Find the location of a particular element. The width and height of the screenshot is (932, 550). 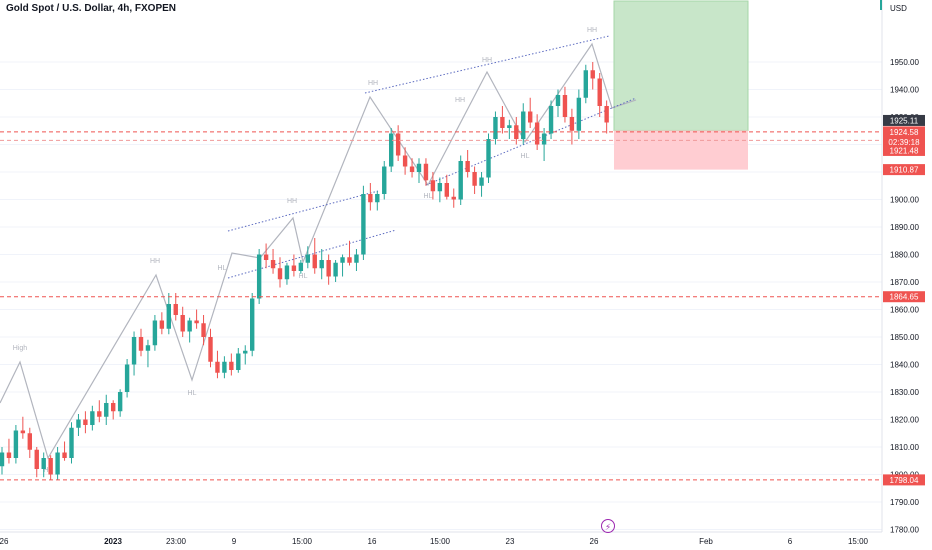

price-axis-bg is located at coordinates (907, 275).